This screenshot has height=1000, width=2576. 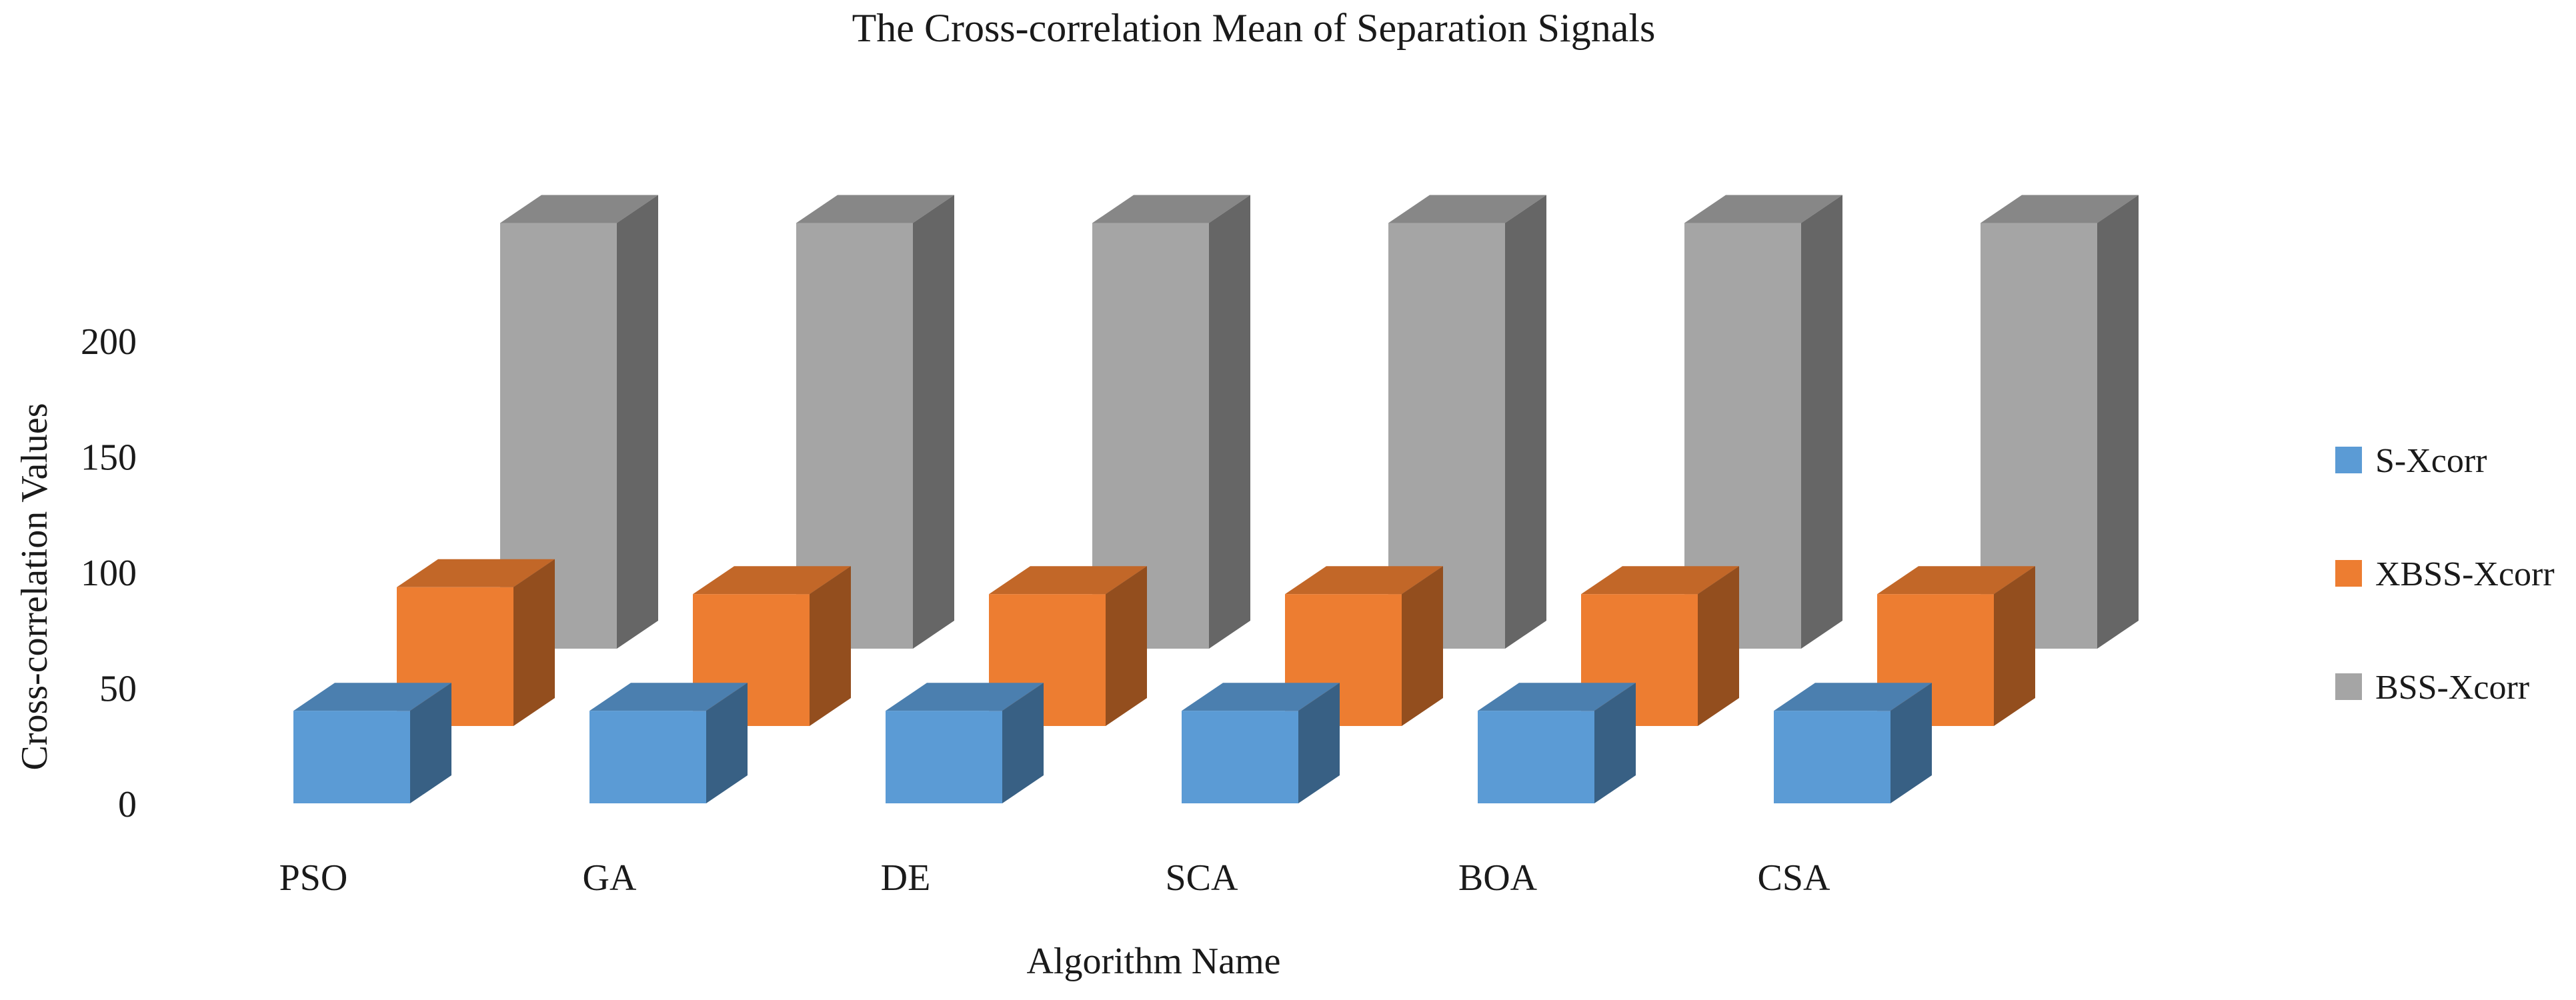 What do you see at coordinates (127, 804) in the screenshot?
I see `y-tick-label: 0` at bounding box center [127, 804].